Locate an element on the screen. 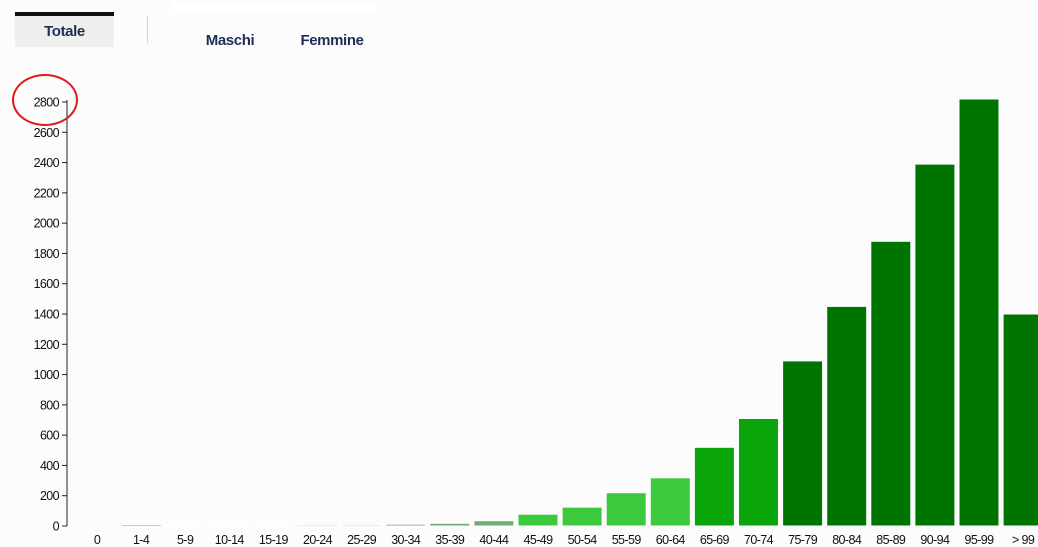 The width and height of the screenshot is (1038, 547). y-tick-label: 2600 is located at coordinates (47, 133).